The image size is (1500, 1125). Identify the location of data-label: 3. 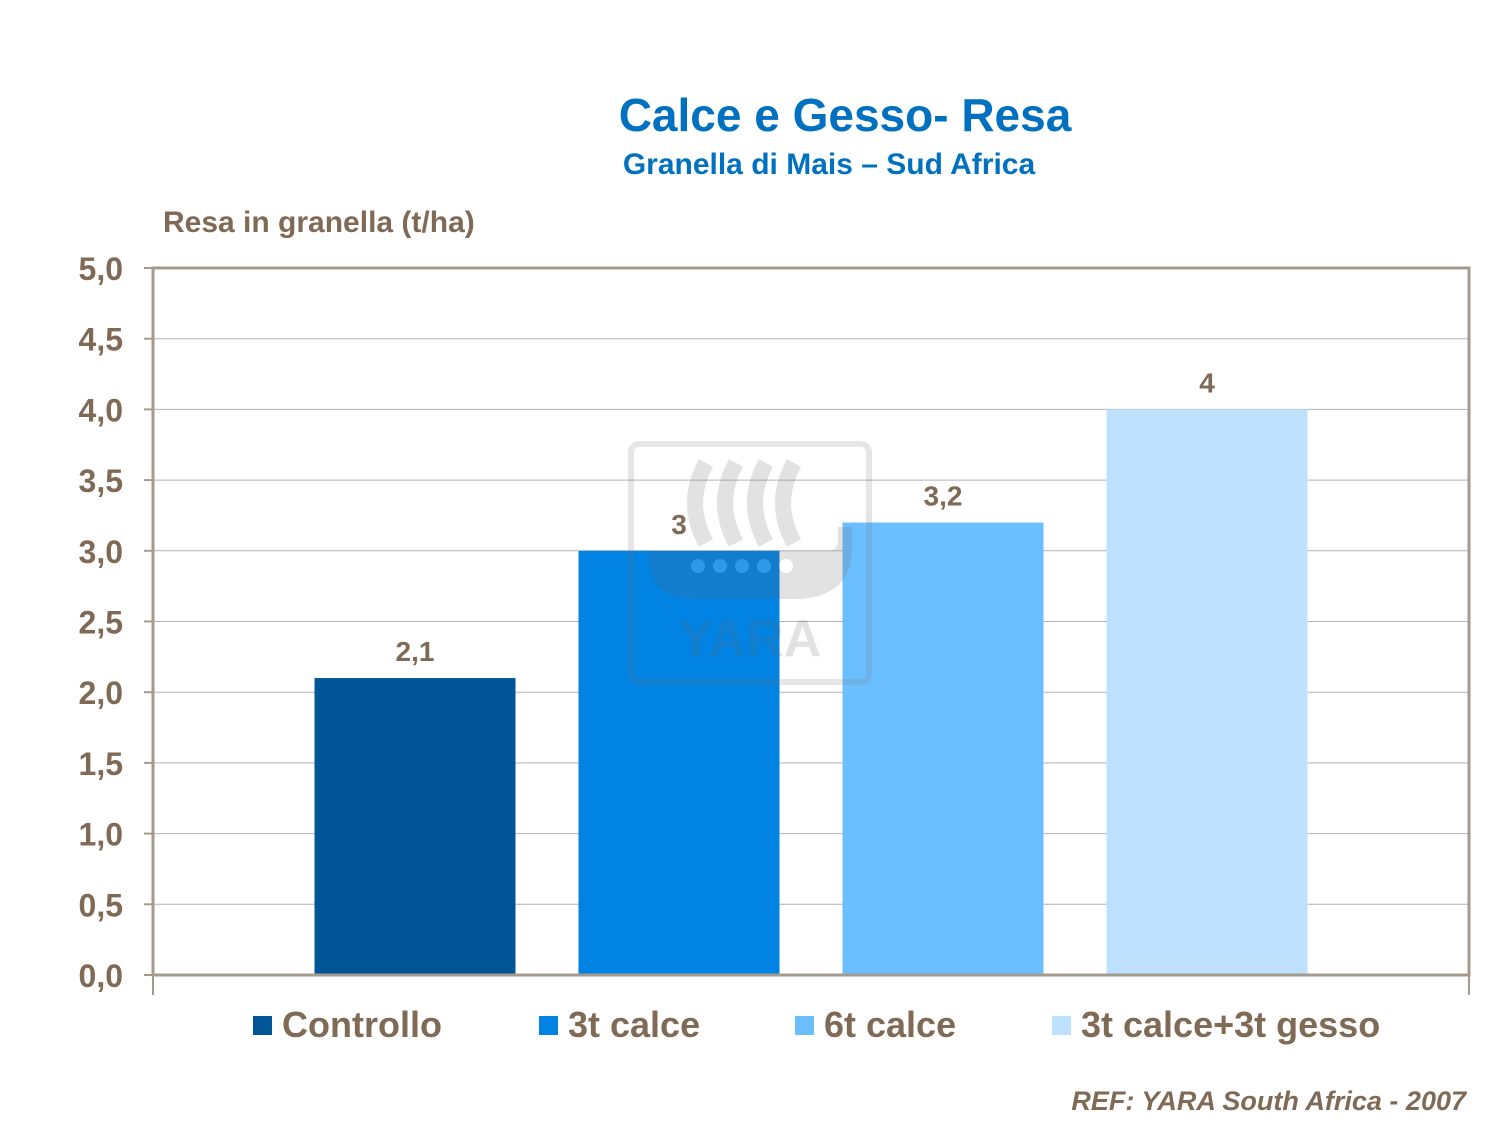
(679, 524).